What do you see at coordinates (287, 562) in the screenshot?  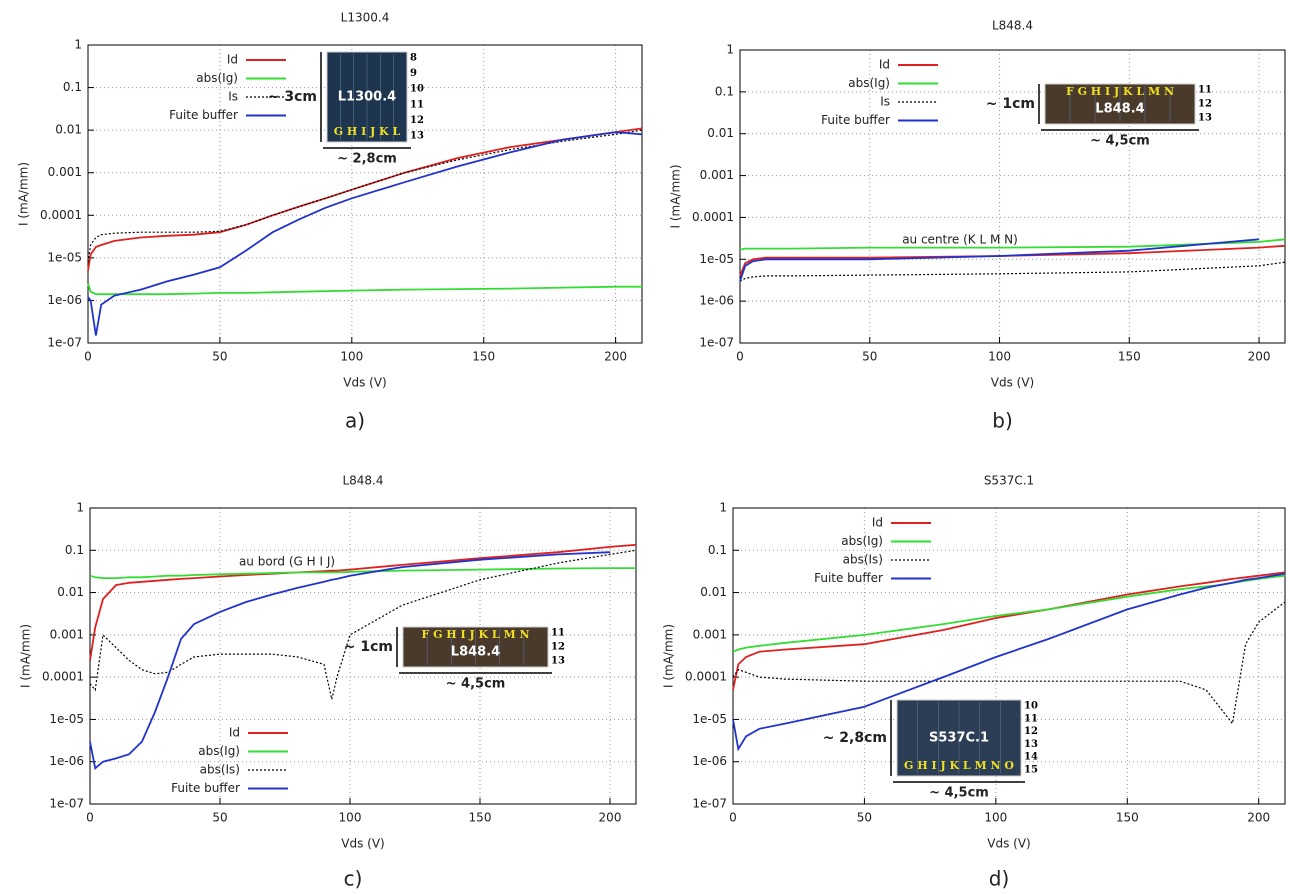 I see `annotation: au bord (G H I J)` at bounding box center [287, 562].